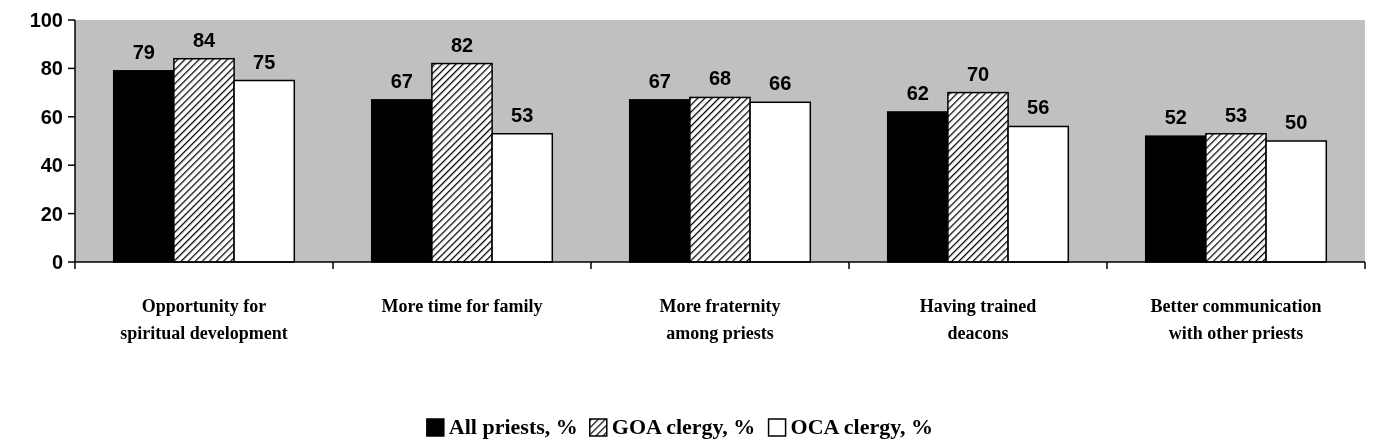  I want to click on legend-label: OCA clergy, %, so click(861, 426).